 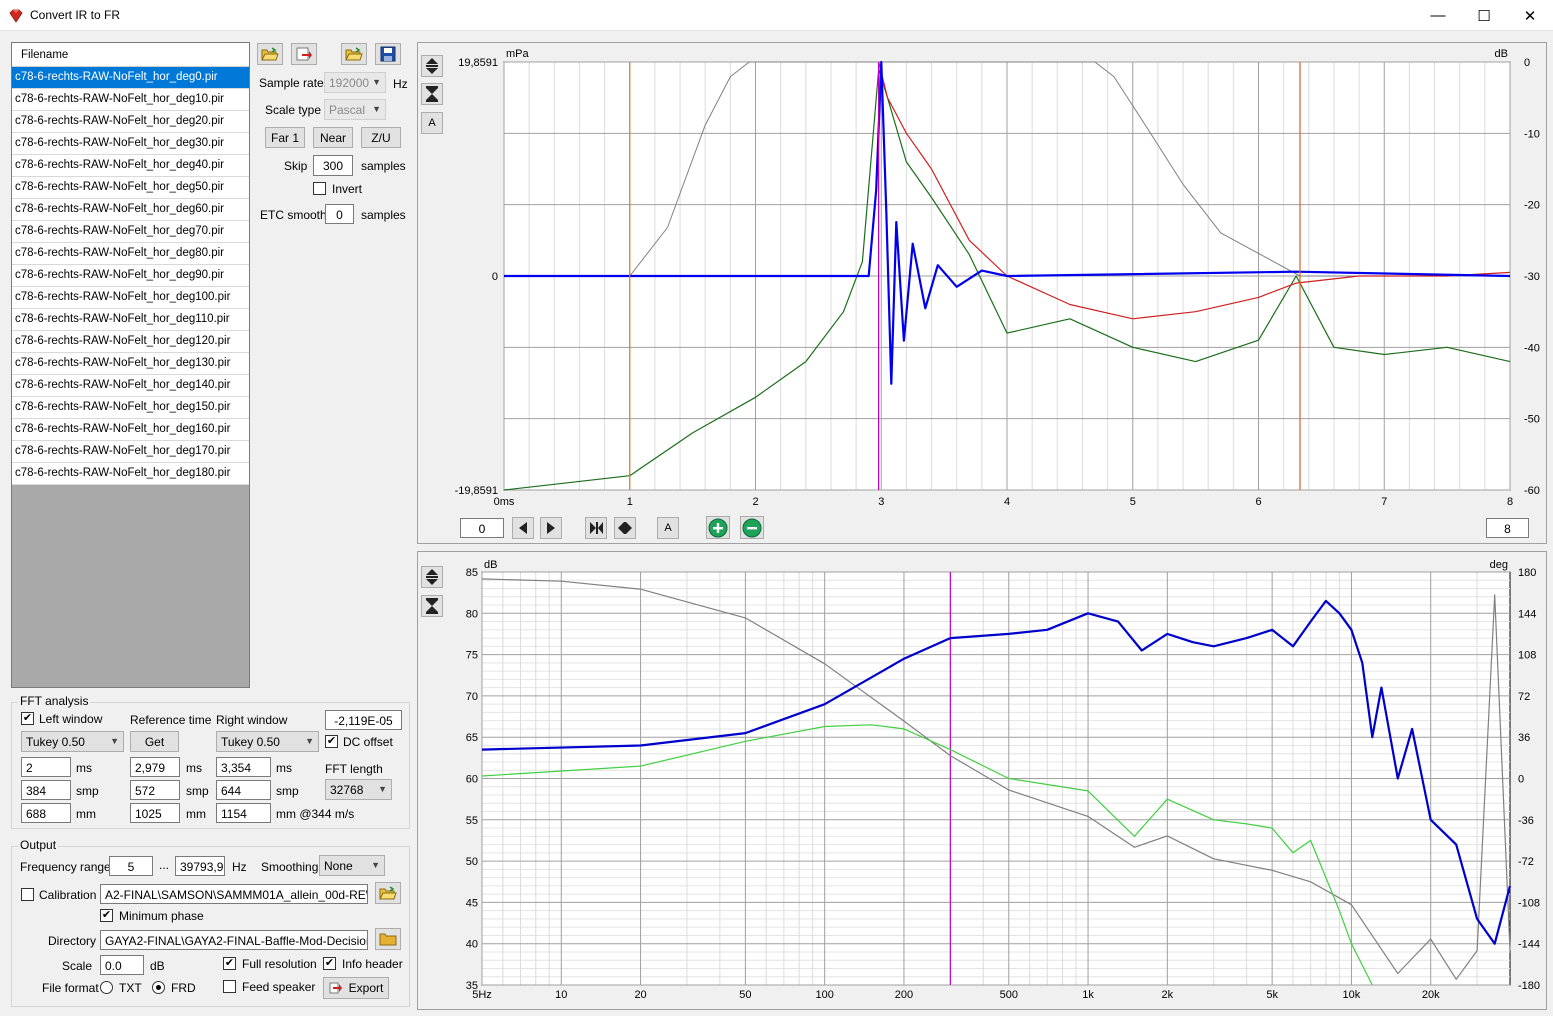 What do you see at coordinates (432, 123) in the screenshot?
I see `ir-auto-button: A` at bounding box center [432, 123].